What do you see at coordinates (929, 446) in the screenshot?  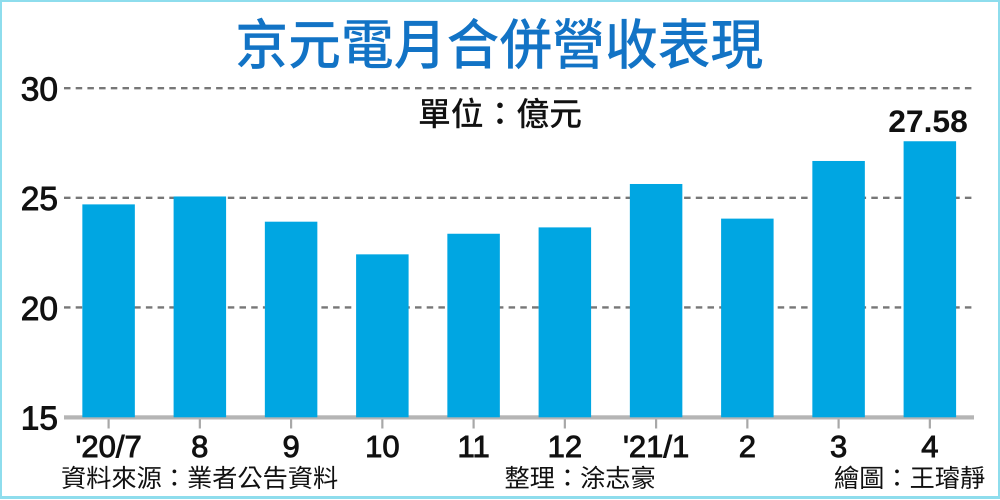 I see `svg-text: 4` at bounding box center [929, 446].